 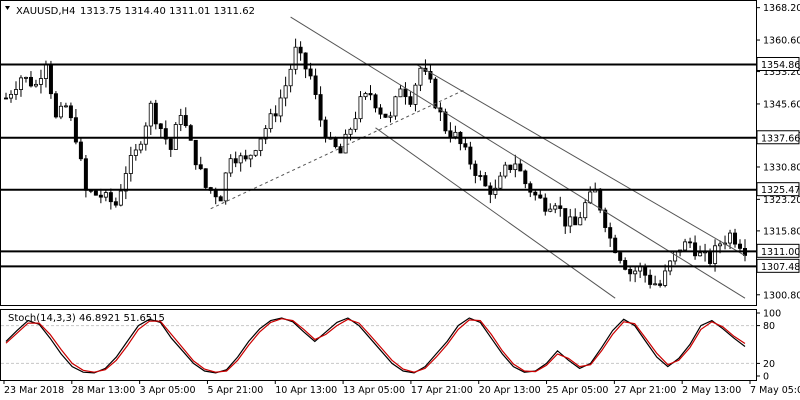 I want to click on price-axis-label: 1360.60, so click(x=781, y=41).